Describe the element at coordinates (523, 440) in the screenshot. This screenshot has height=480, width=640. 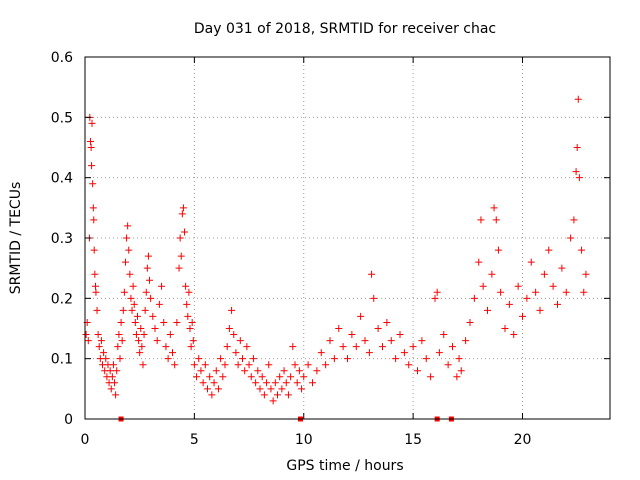
I see `x-tick-label: 20` at that location.